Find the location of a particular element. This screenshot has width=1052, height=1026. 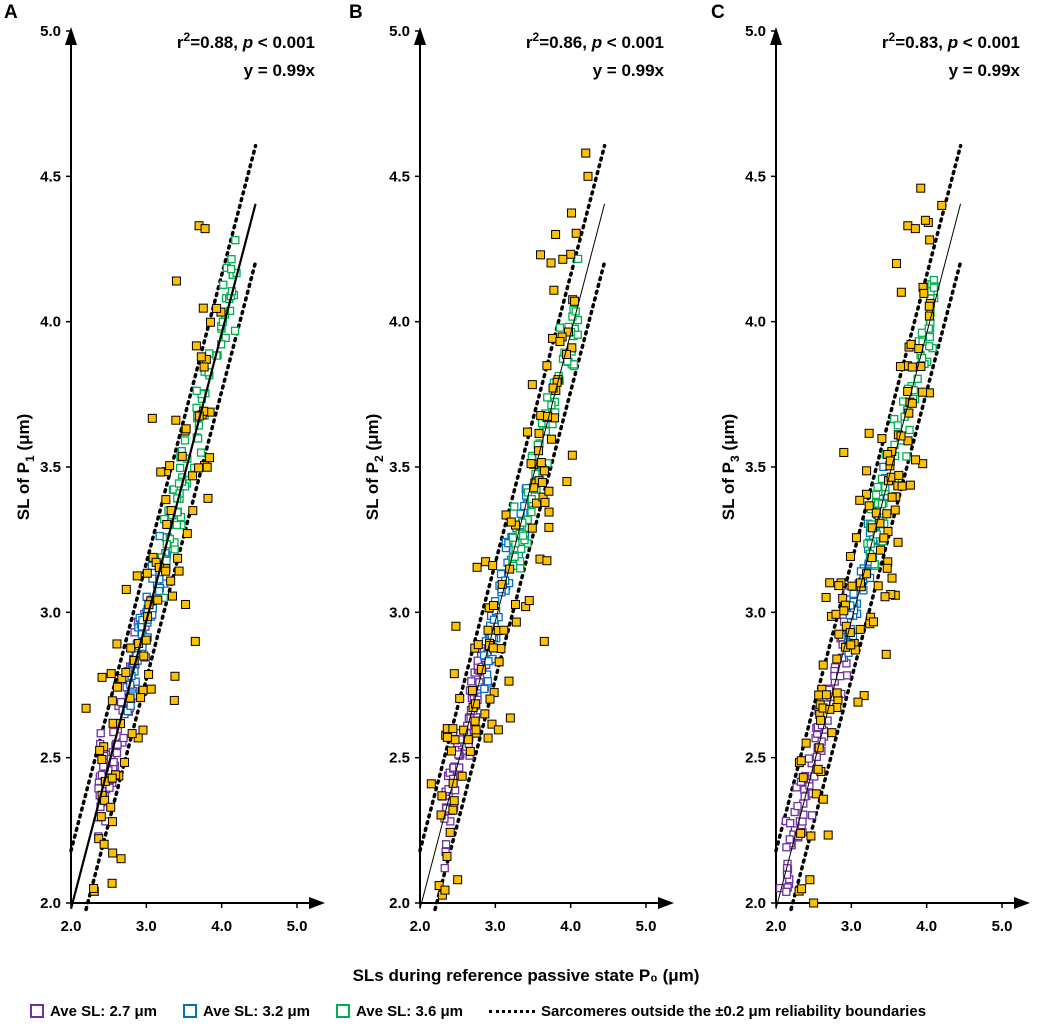

legend-swatch-purple is located at coordinates (37, 1011).